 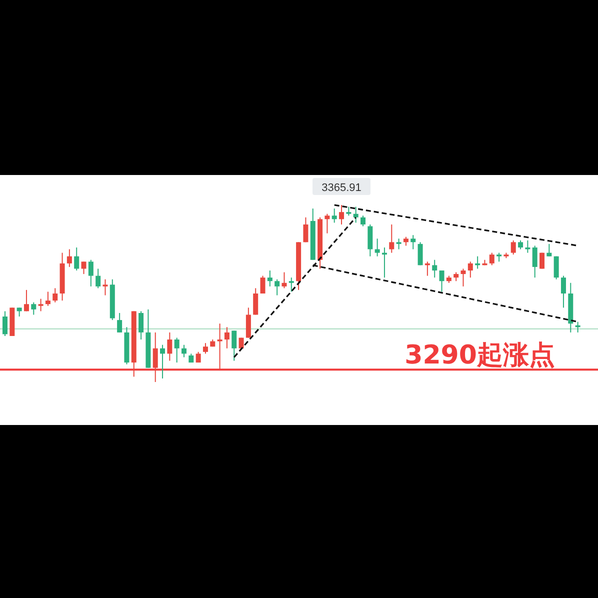 I want to click on ref-line-label: 3290起涨点, so click(x=479, y=355).